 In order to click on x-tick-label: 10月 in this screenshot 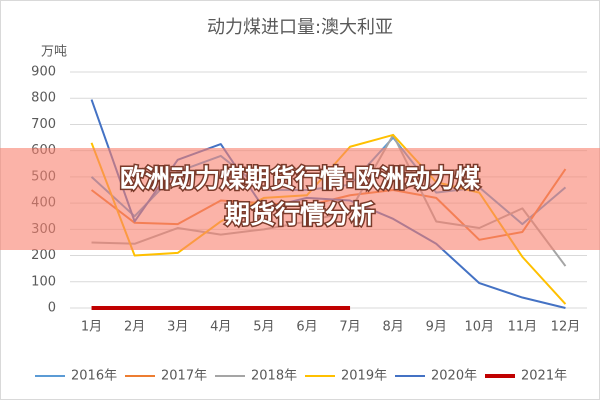, I will do `click(480, 327)`.